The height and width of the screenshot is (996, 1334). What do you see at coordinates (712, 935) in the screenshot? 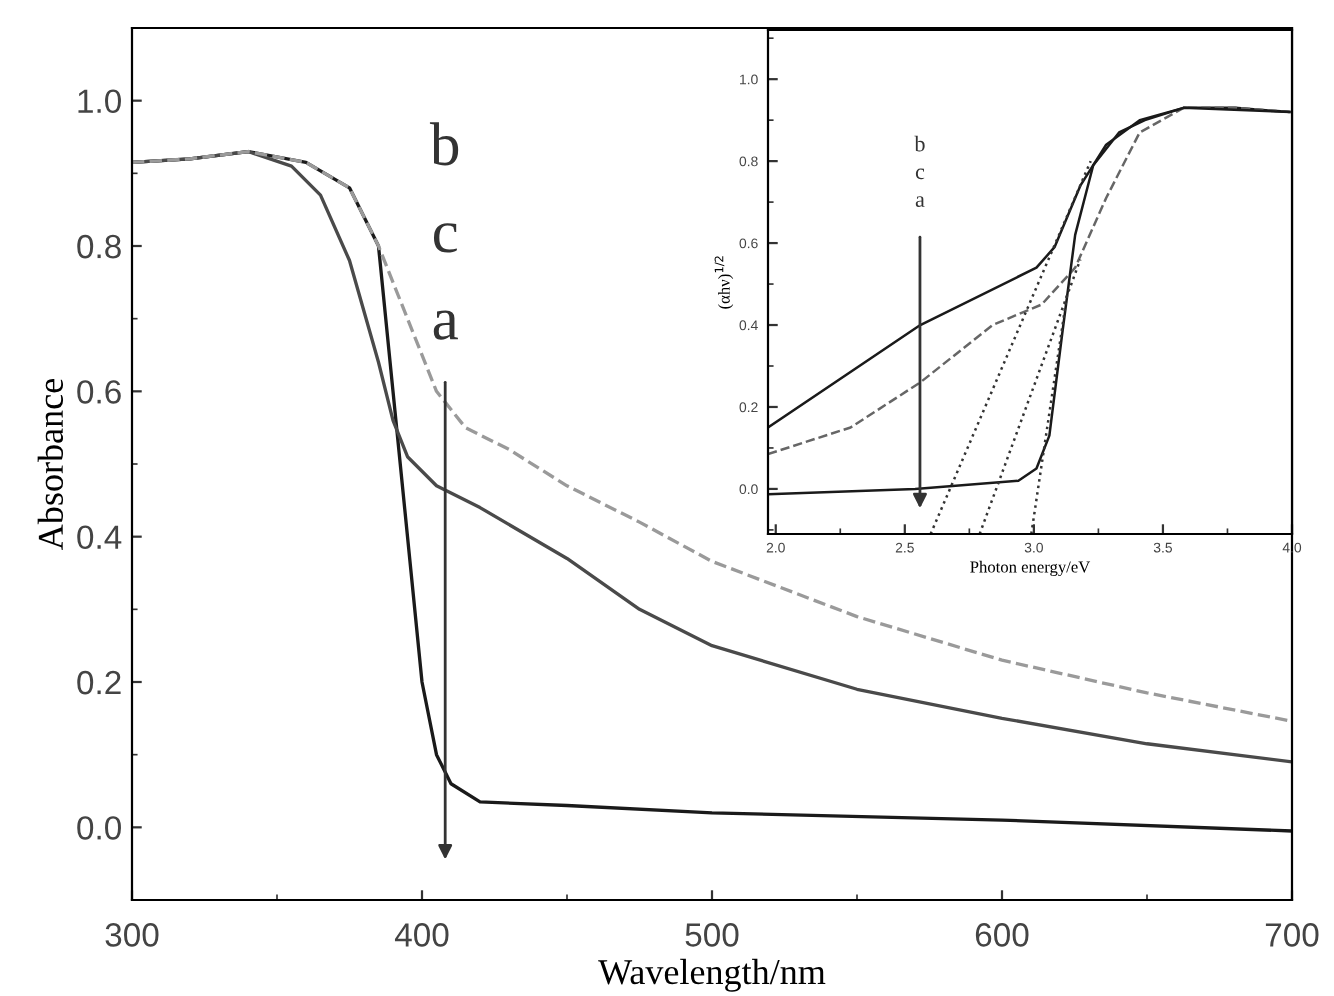
I see `x-tick-label: 500` at bounding box center [712, 935].